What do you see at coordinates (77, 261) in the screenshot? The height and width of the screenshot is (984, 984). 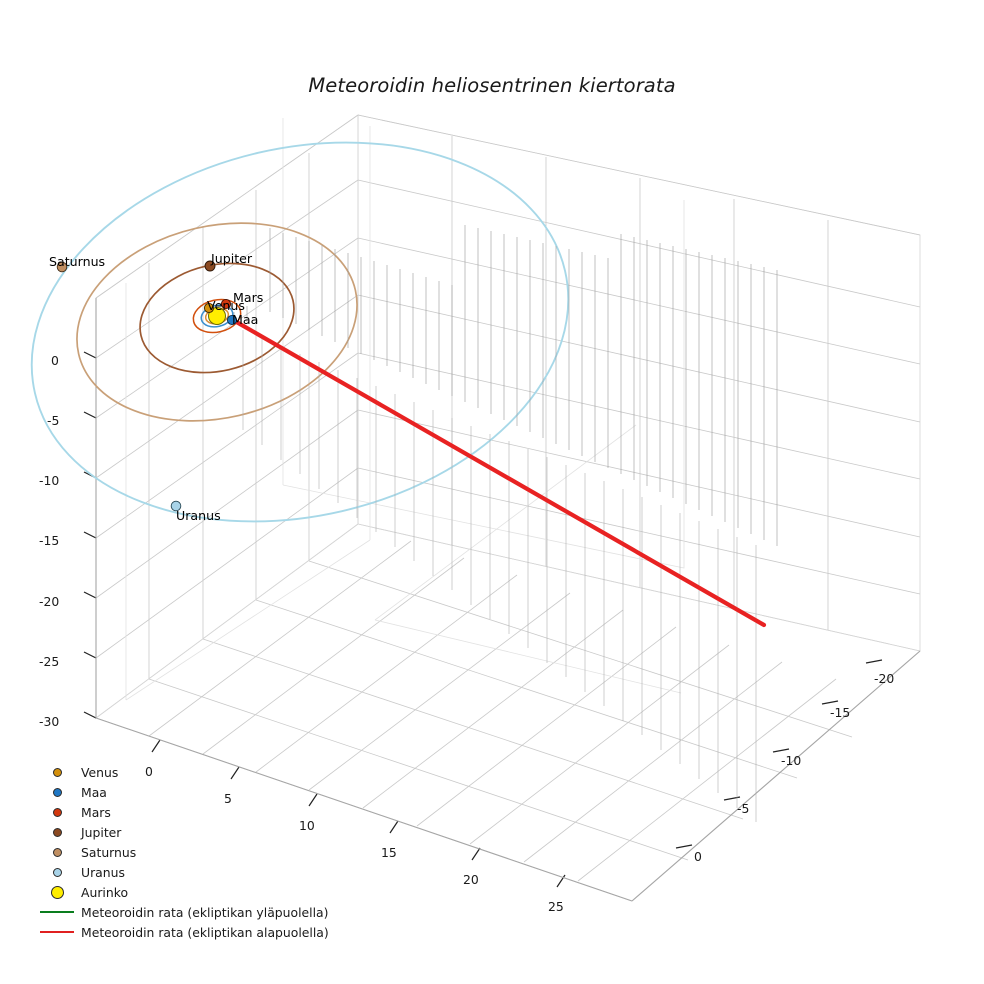 I see `label-saturnus: Saturnus` at bounding box center [77, 261].